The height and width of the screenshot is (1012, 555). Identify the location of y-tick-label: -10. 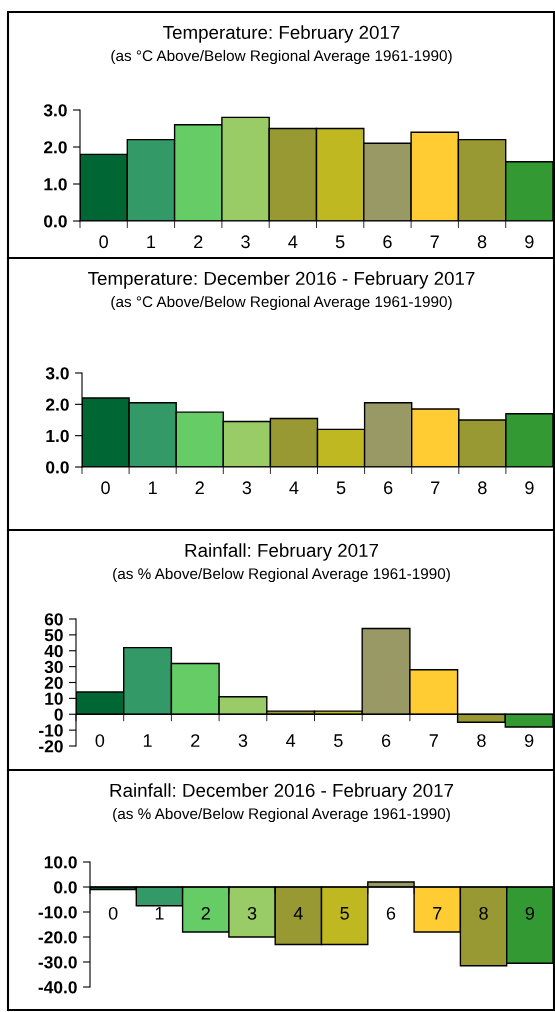
(51, 730).